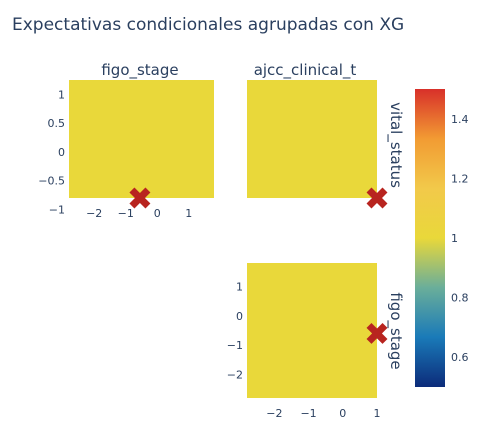 The height and width of the screenshot is (432, 486). What do you see at coordinates (454, 238) in the screenshot?
I see `colorbar-tick-label: 1` at bounding box center [454, 238].